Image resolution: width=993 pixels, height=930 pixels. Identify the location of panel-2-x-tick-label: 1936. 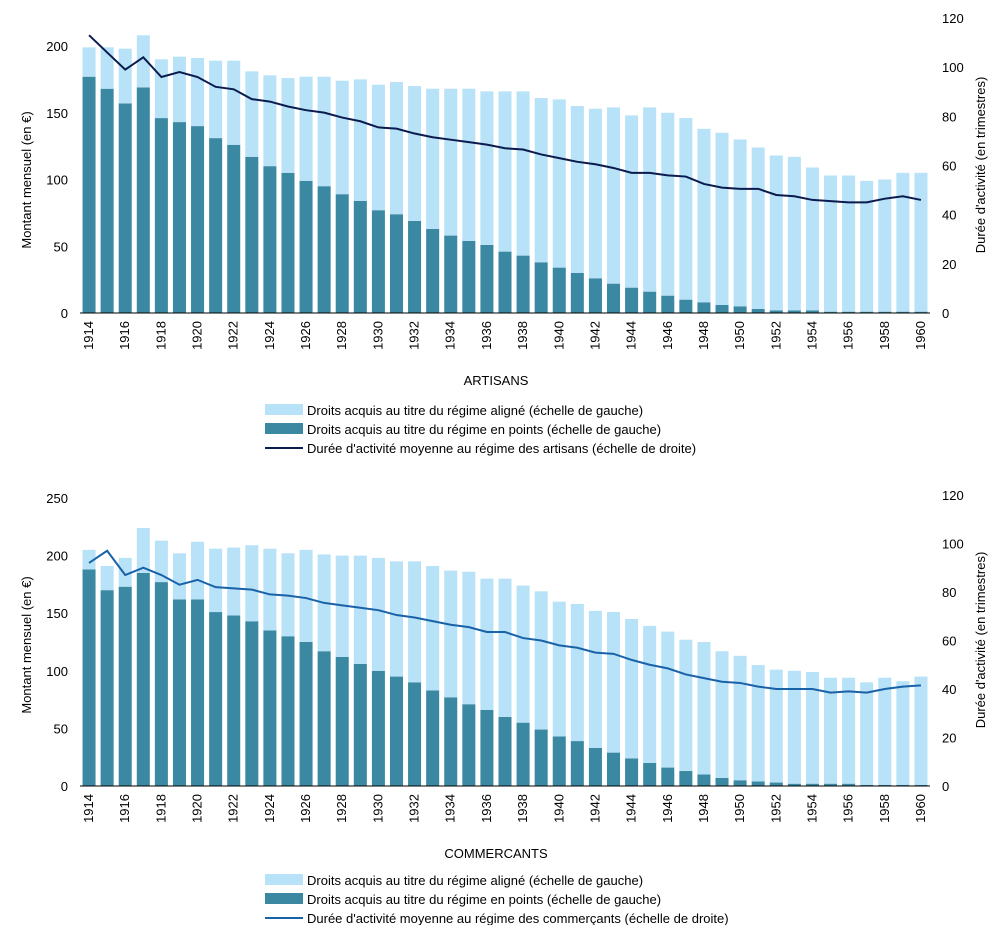
(486, 808).